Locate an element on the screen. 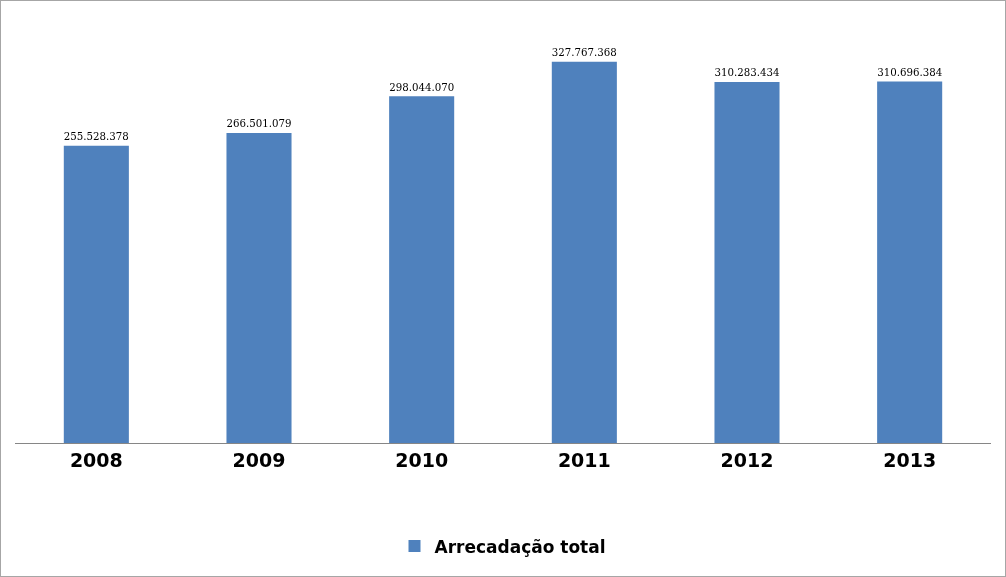 This screenshot has height=577, width=1006. legend-label: Arrecadação total is located at coordinates (520, 546).